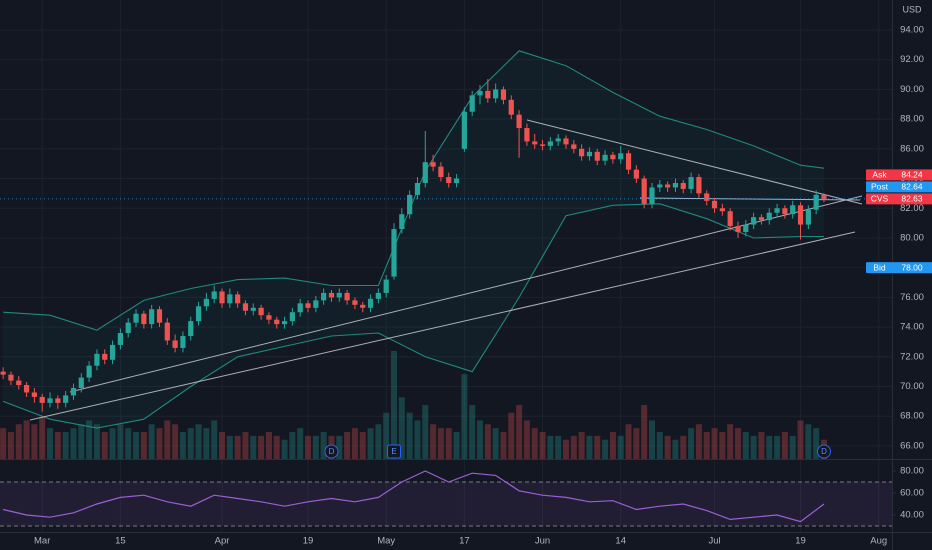 The height and width of the screenshot is (550, 932). What do you see at coordinates (912, 416) in the screenshot?
I see `y-tick-label: 68.00` at bounding box center [912, 416].